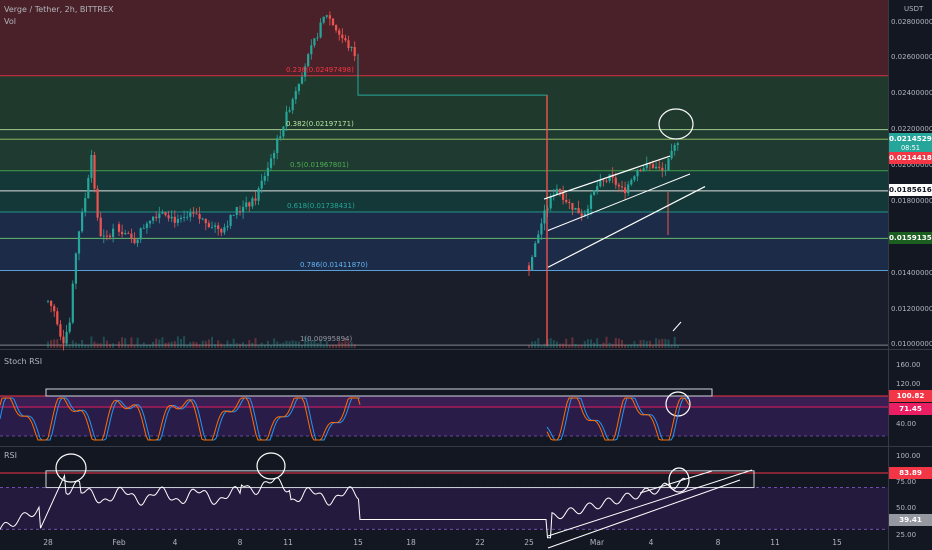 The height and width of the screenshot is (550, 932). I want to click on stoch-box, so click(379, 392).